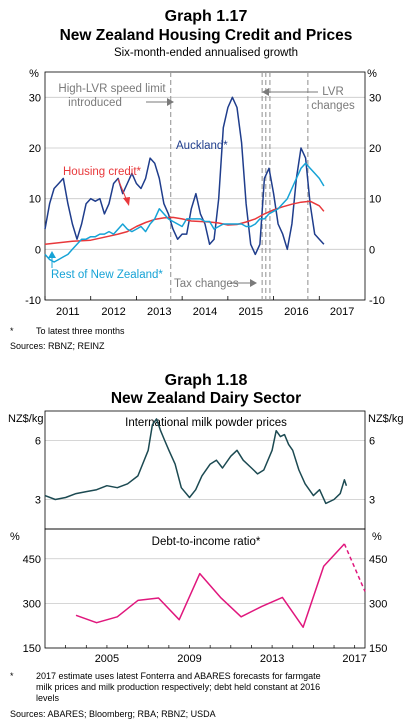  Describe the element at coordinates (354, 659) in the screenshot. I see `graph2-xtick-label: 2017` at that location.